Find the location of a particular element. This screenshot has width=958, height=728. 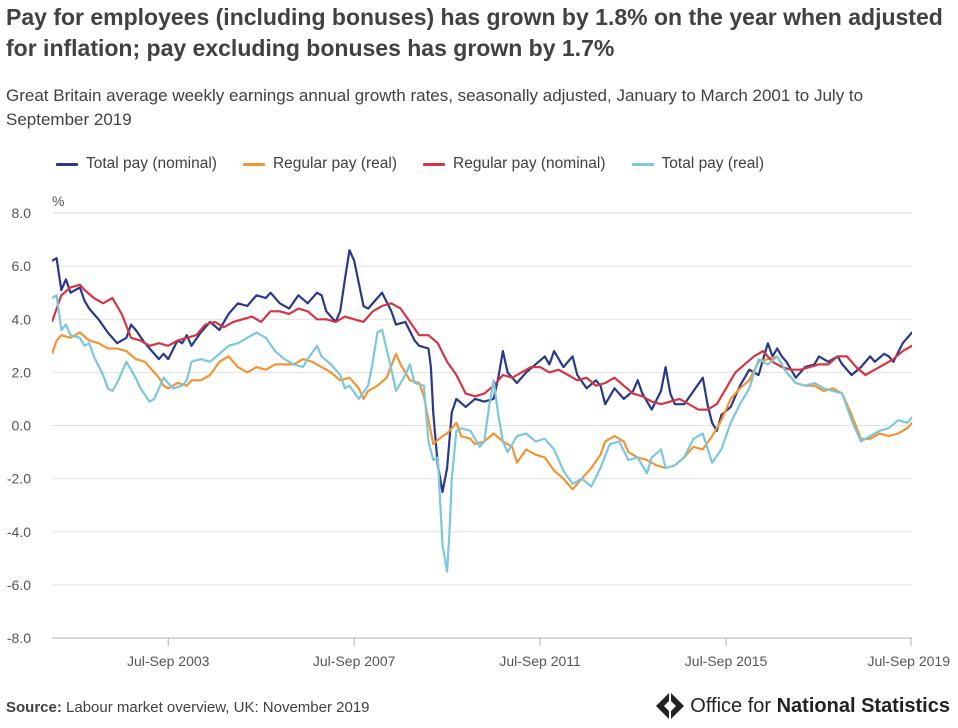

y-tick-label: 6.0 is located at coordinates (22, 266).